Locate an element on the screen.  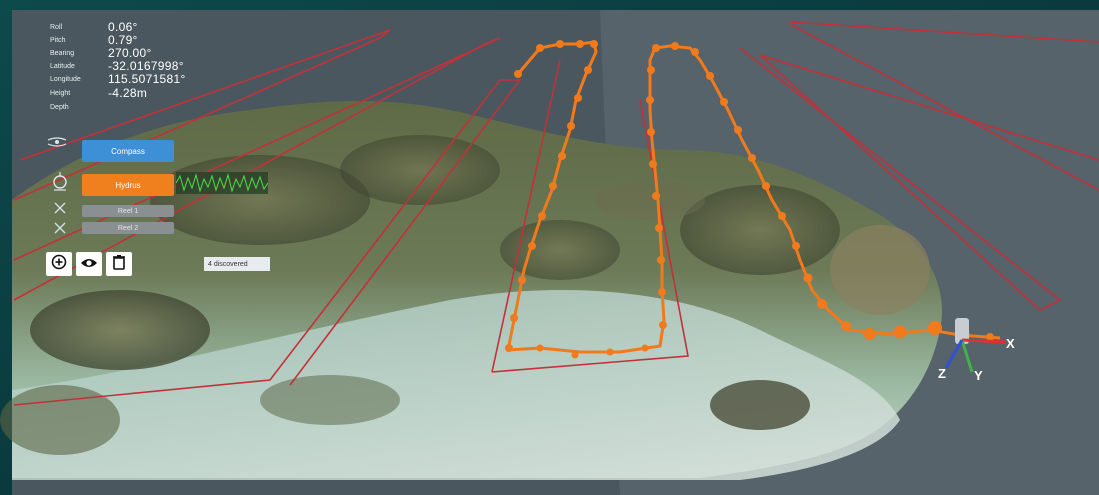
compass-button: Compass is located at coordinates (128, 151).